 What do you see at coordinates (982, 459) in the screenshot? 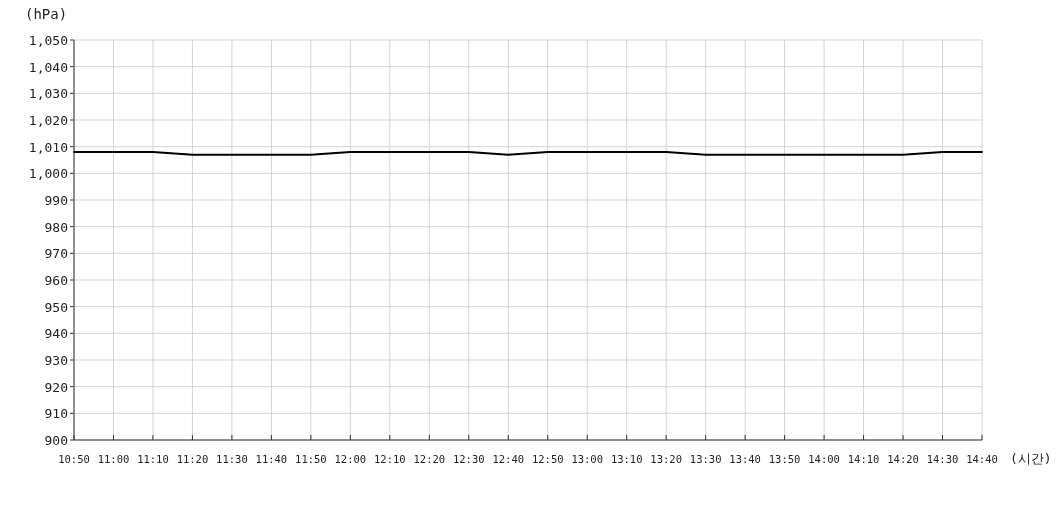
I see `x-tick-label: 14:40` at bounding box center [982, 459].